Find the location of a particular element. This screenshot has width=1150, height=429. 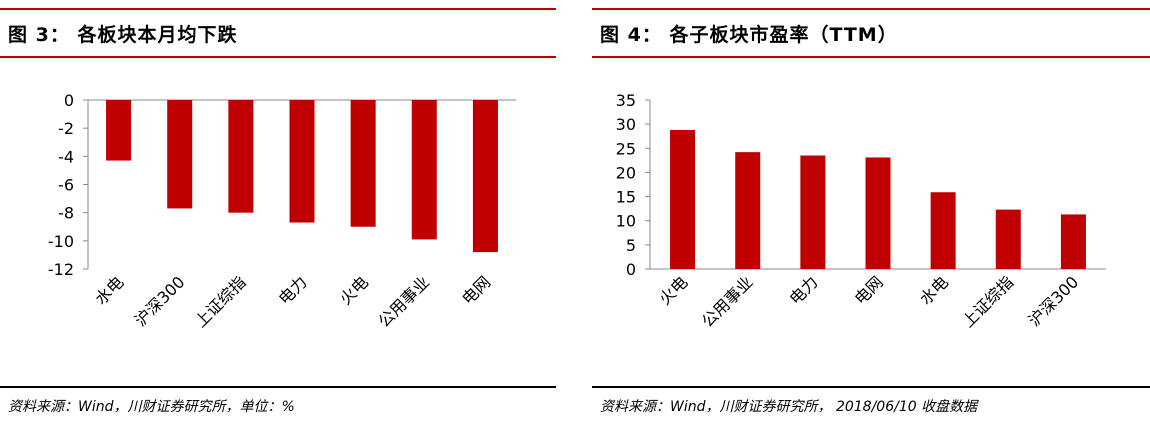

figure-4-title-bar: 图 4： 各子板块市盈率（TTM） is located at coordinates (871, 33).